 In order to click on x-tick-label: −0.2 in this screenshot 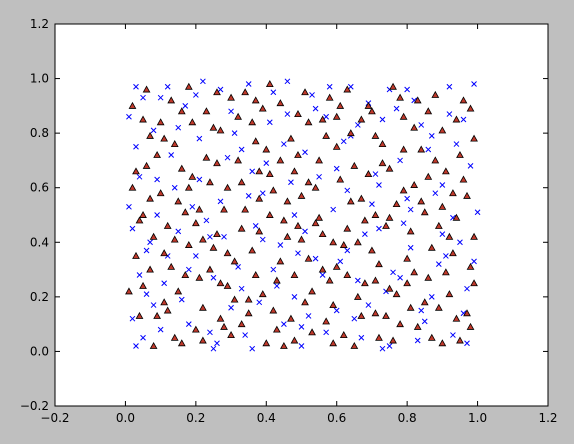, I will do `click(54, 418)`.